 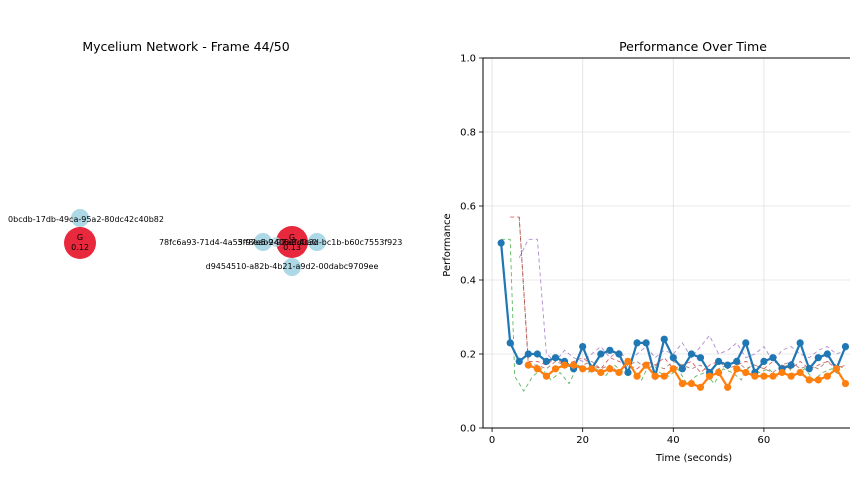 I want to click on network-title: Mycelium Network - Frame 44/50, so click(x=185, y=46).